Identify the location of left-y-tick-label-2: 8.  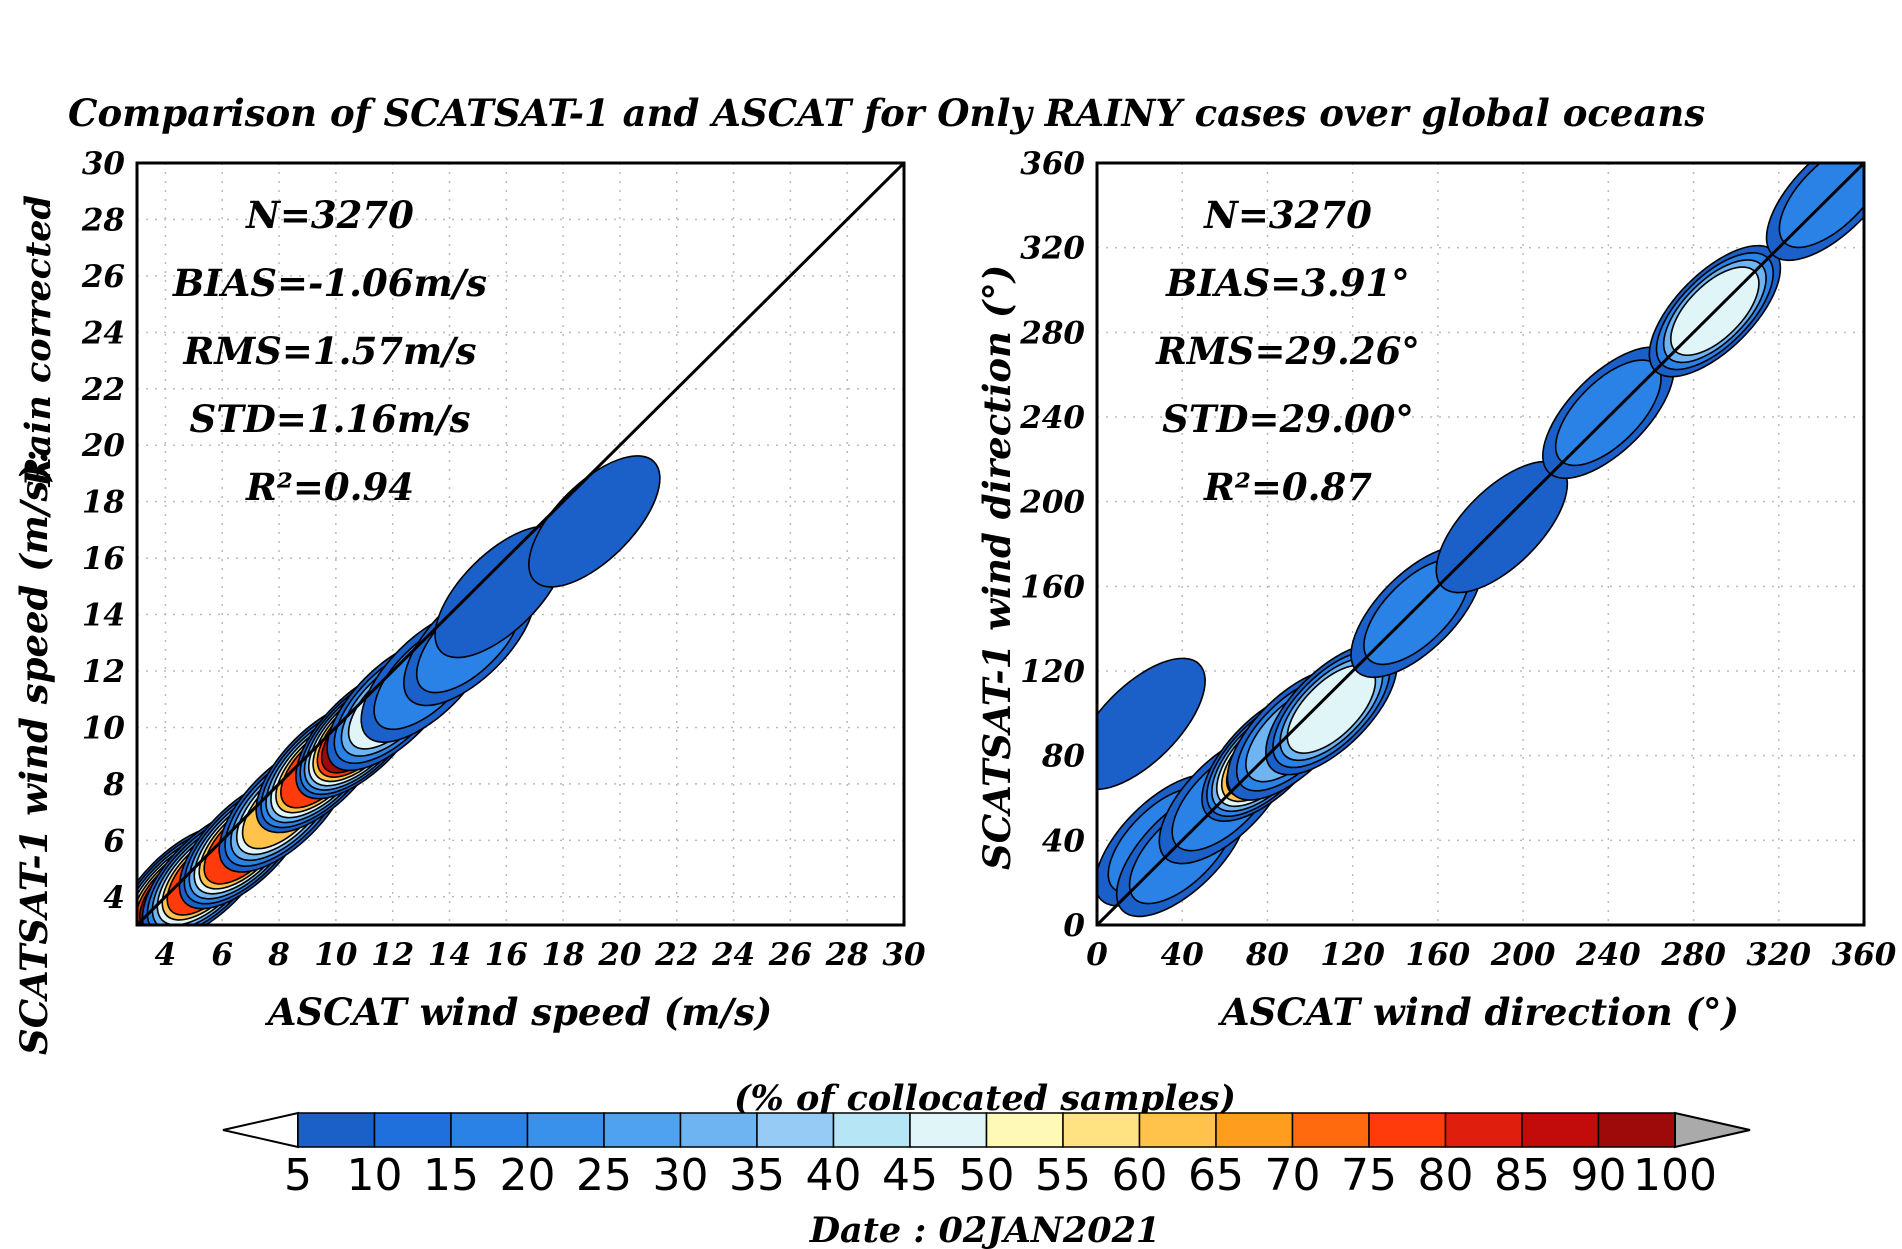
(113, 785).